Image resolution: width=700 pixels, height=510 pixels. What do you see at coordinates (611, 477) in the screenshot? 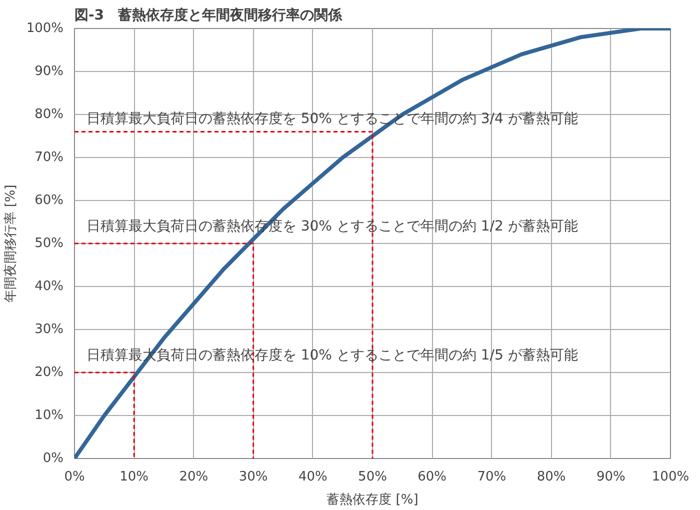
I see `x-tick-label: 90%` at bounding box center [611, 477].